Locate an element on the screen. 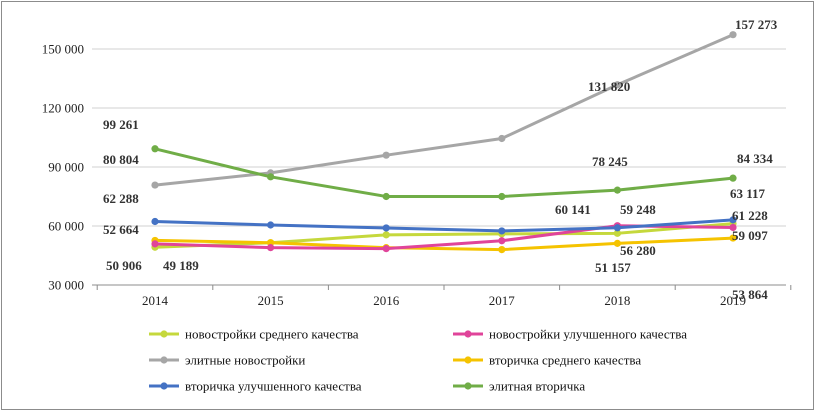 The width and height of the screenshot is (817, 413). x-tick-label: 2016 is located at coordinates (386, 300).